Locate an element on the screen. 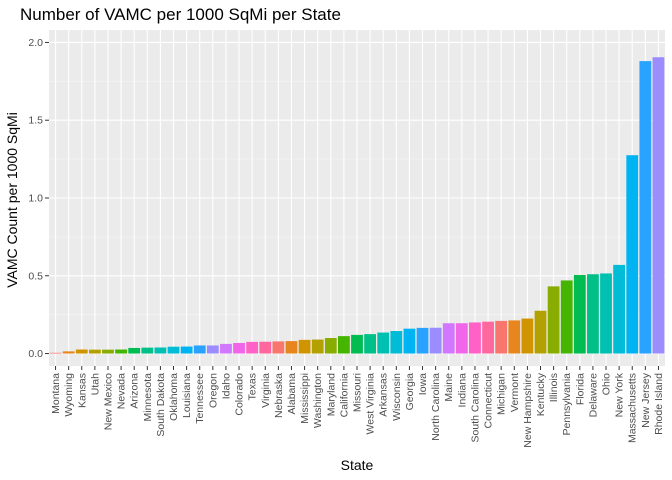 Image resolution: width=672 pixels, height=480 pixels. bar-illinois is located at coordinates (553, 320).